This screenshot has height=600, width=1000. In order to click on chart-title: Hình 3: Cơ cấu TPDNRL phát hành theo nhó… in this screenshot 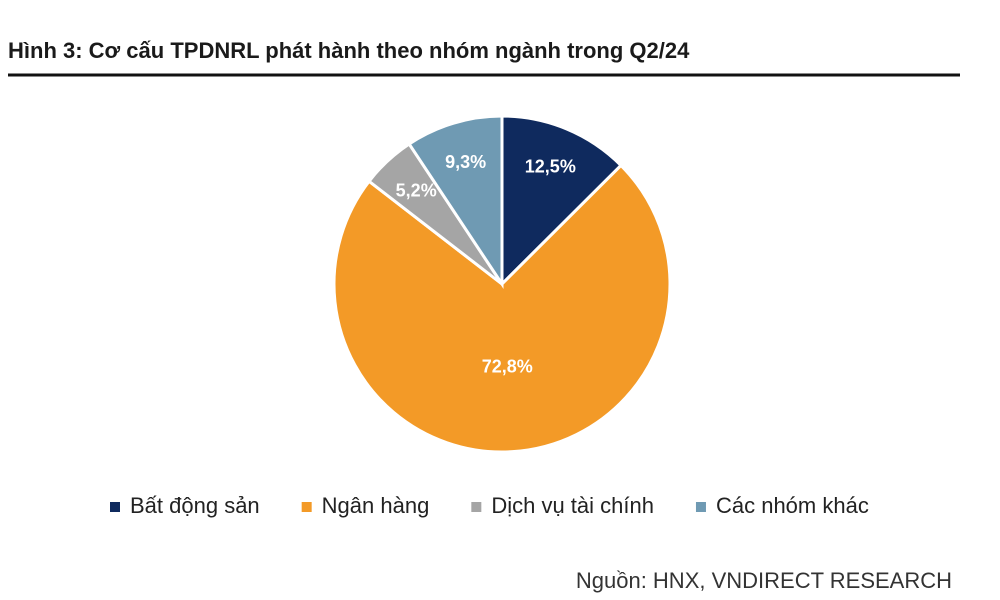, I will do `click(349, 50)`.